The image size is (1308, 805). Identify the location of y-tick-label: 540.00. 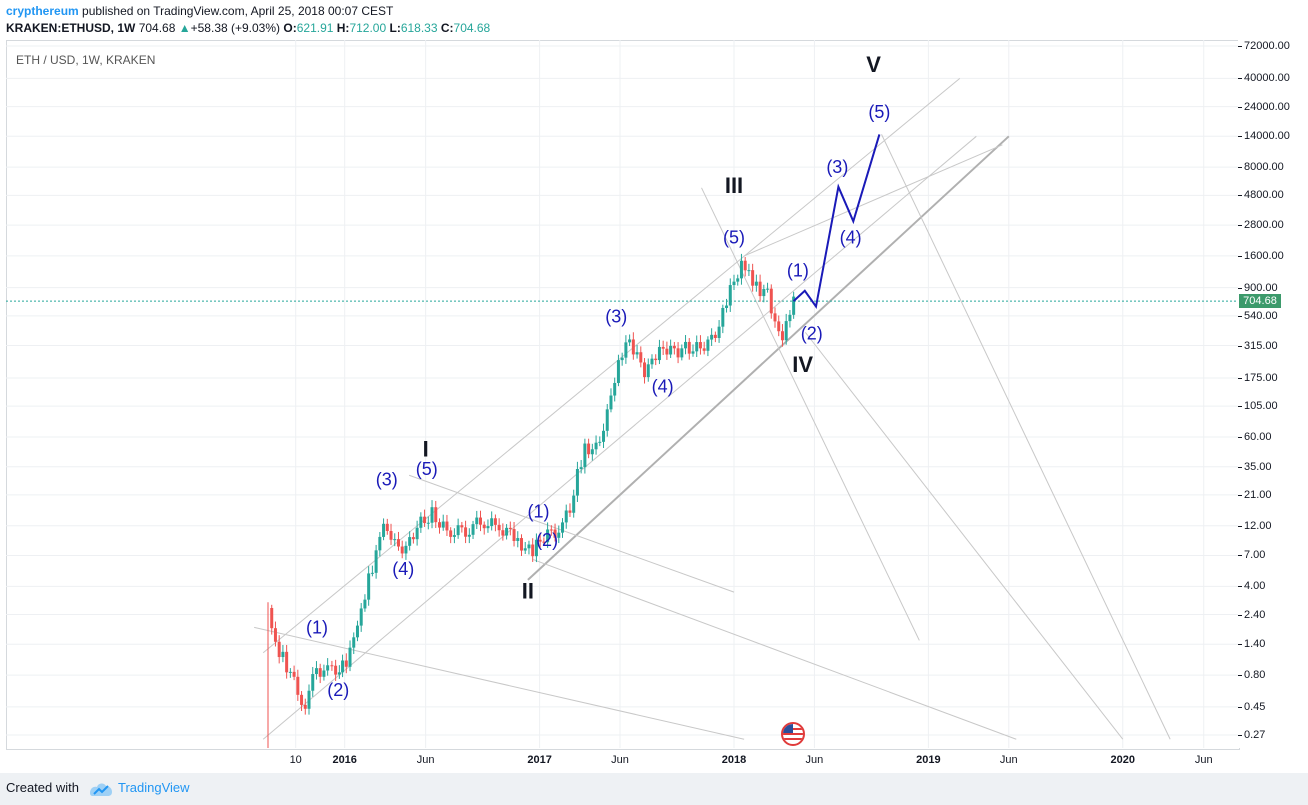
(1258, 315).